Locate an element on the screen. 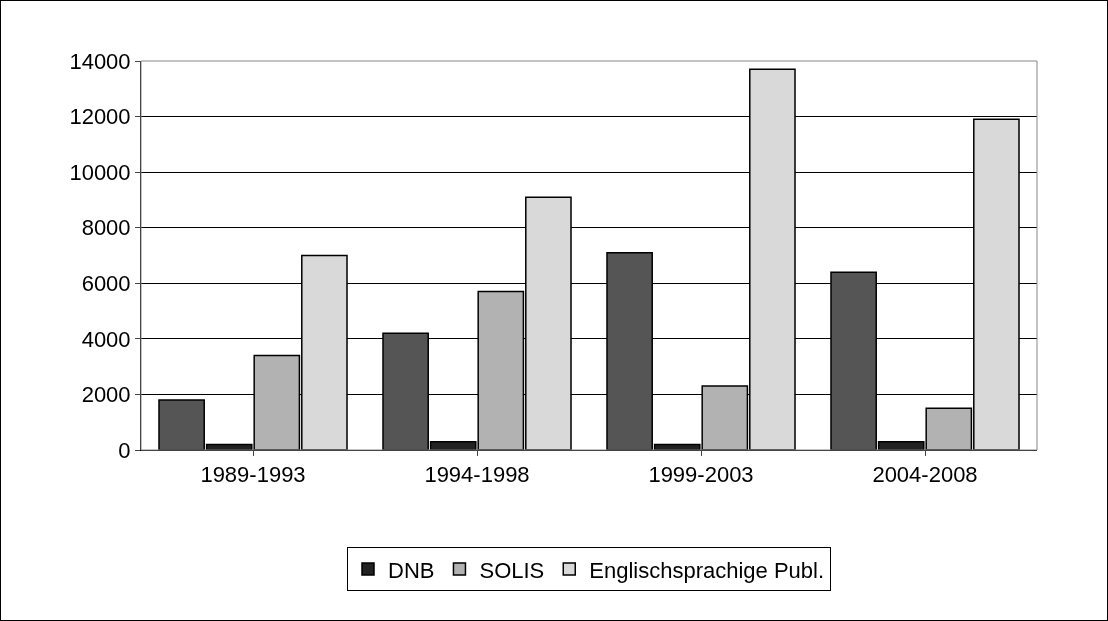 This screenshot has height=621, width=1108. y-tick-label: 6000 is located at coordinates (106, 283).